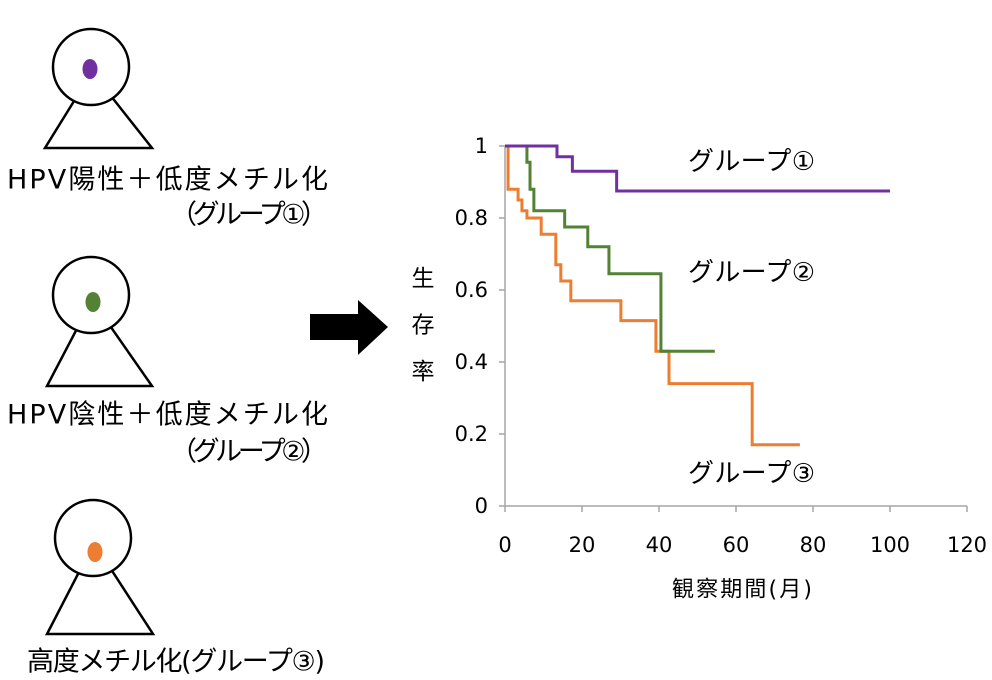 The width and height of the screenshot is (992, 680). What do you see at coordinates (471, 434) in the screenshot?
I see `y-tick-label: 0.2` at bounding box center [471, 434].